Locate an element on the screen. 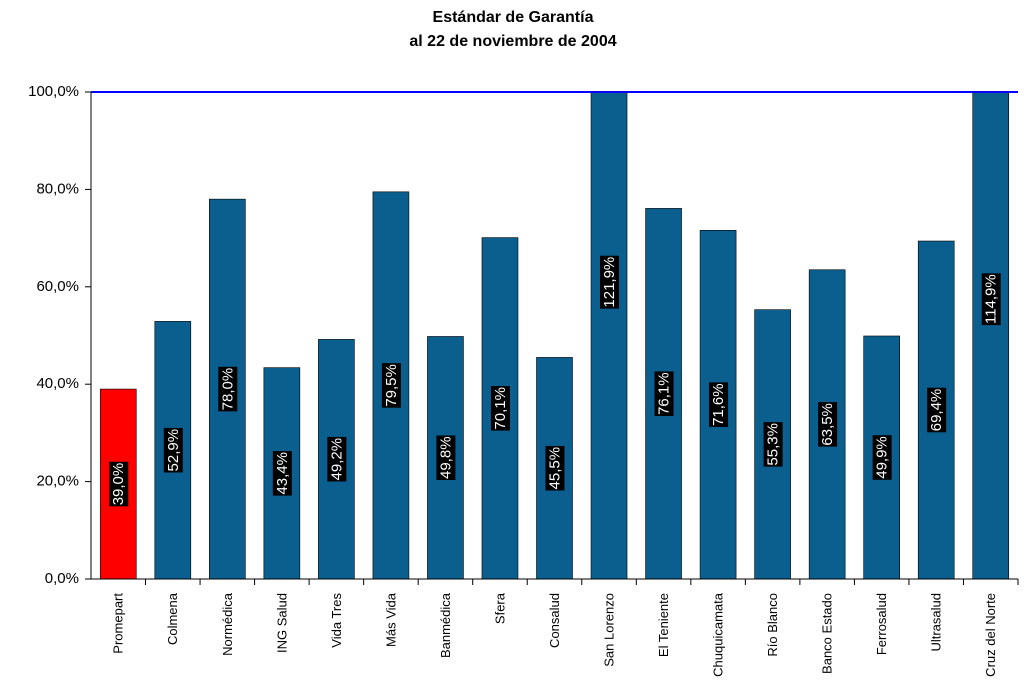  value-label: 70,1% is located at coordinates (500, 408).